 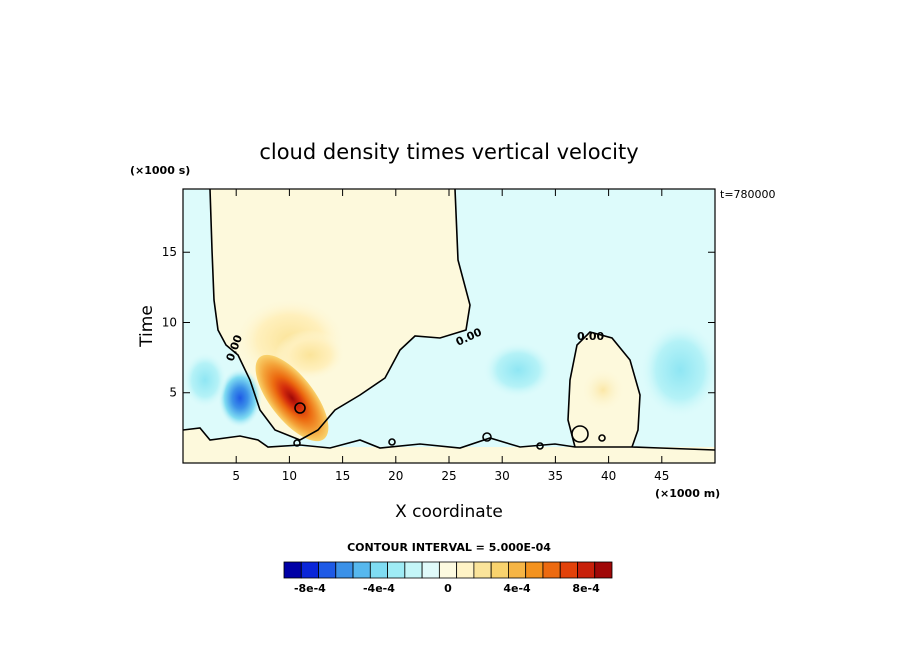 What do you see at coordinates (342, 476) in the screenshot?
I see `x-tick-label: 15` at bounding box center [342, 476].